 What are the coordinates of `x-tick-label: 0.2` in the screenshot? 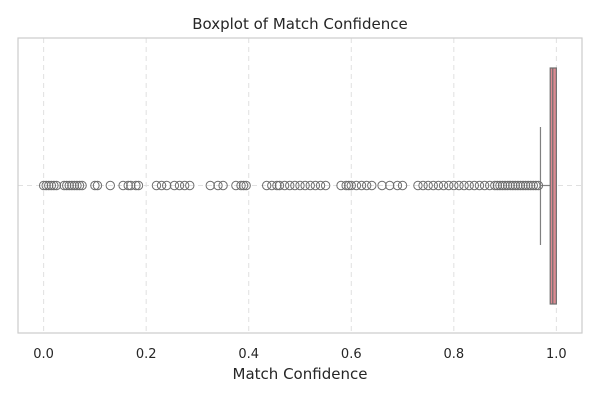 It's located at (146, 354).